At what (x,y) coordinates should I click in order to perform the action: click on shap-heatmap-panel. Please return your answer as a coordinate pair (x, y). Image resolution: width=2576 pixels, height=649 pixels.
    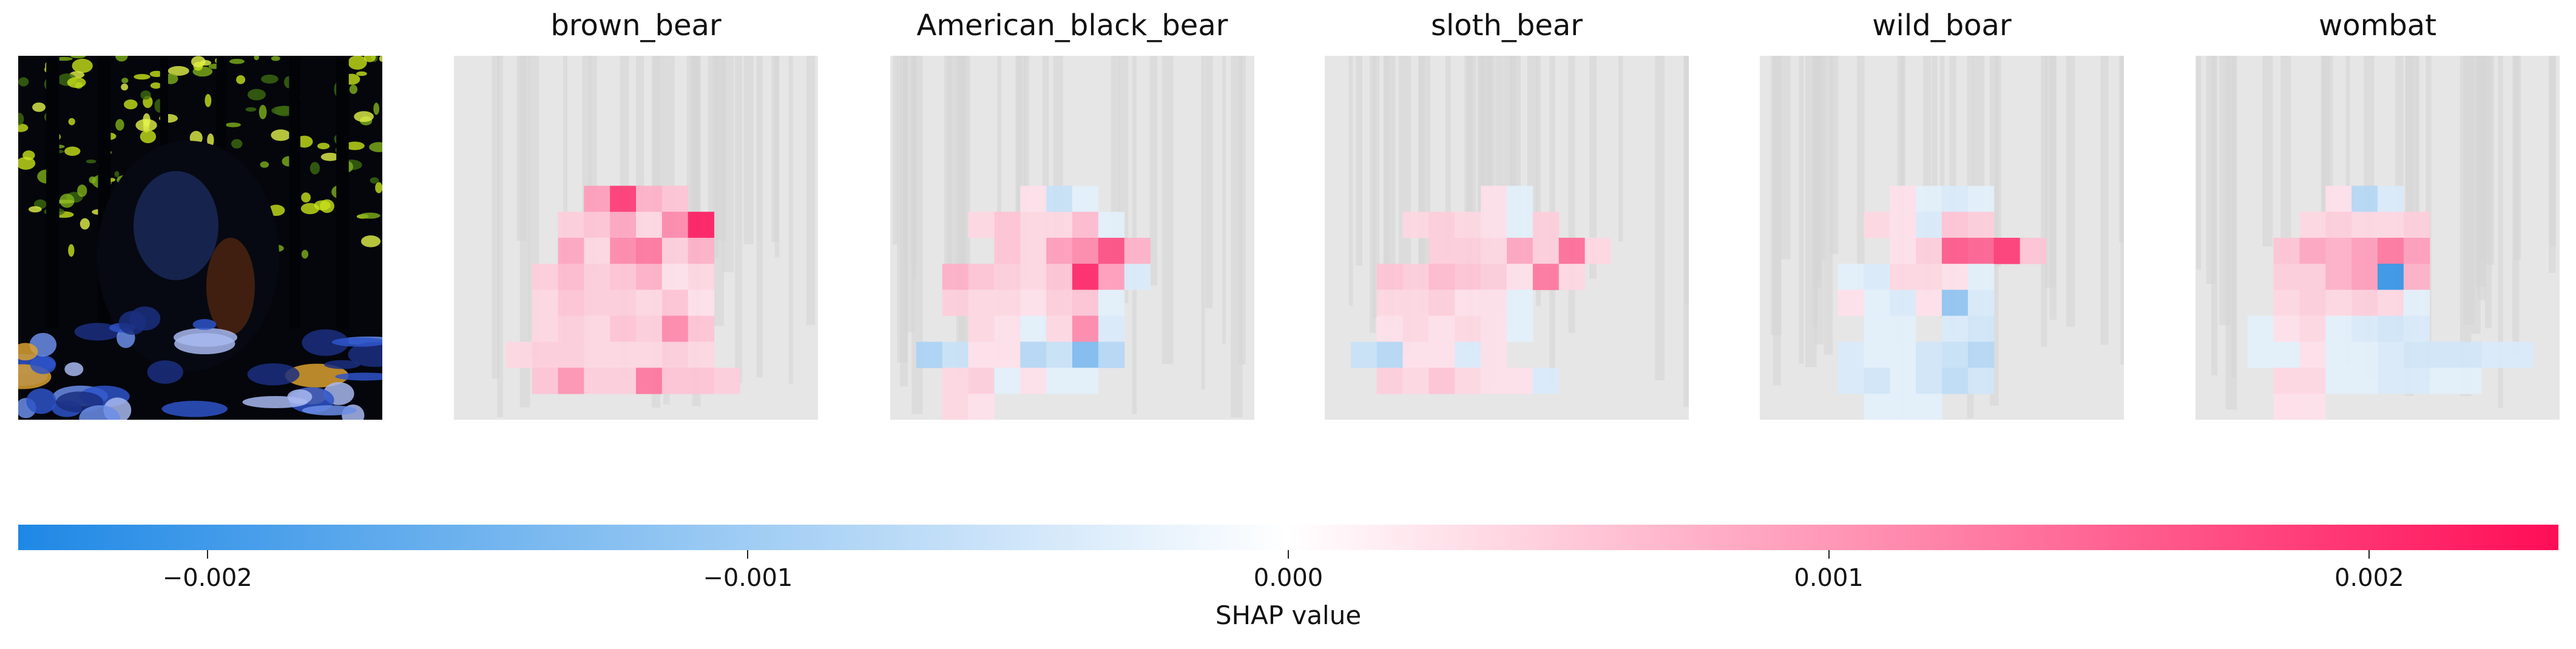
    Looking at the image, I should click on (636, 238).